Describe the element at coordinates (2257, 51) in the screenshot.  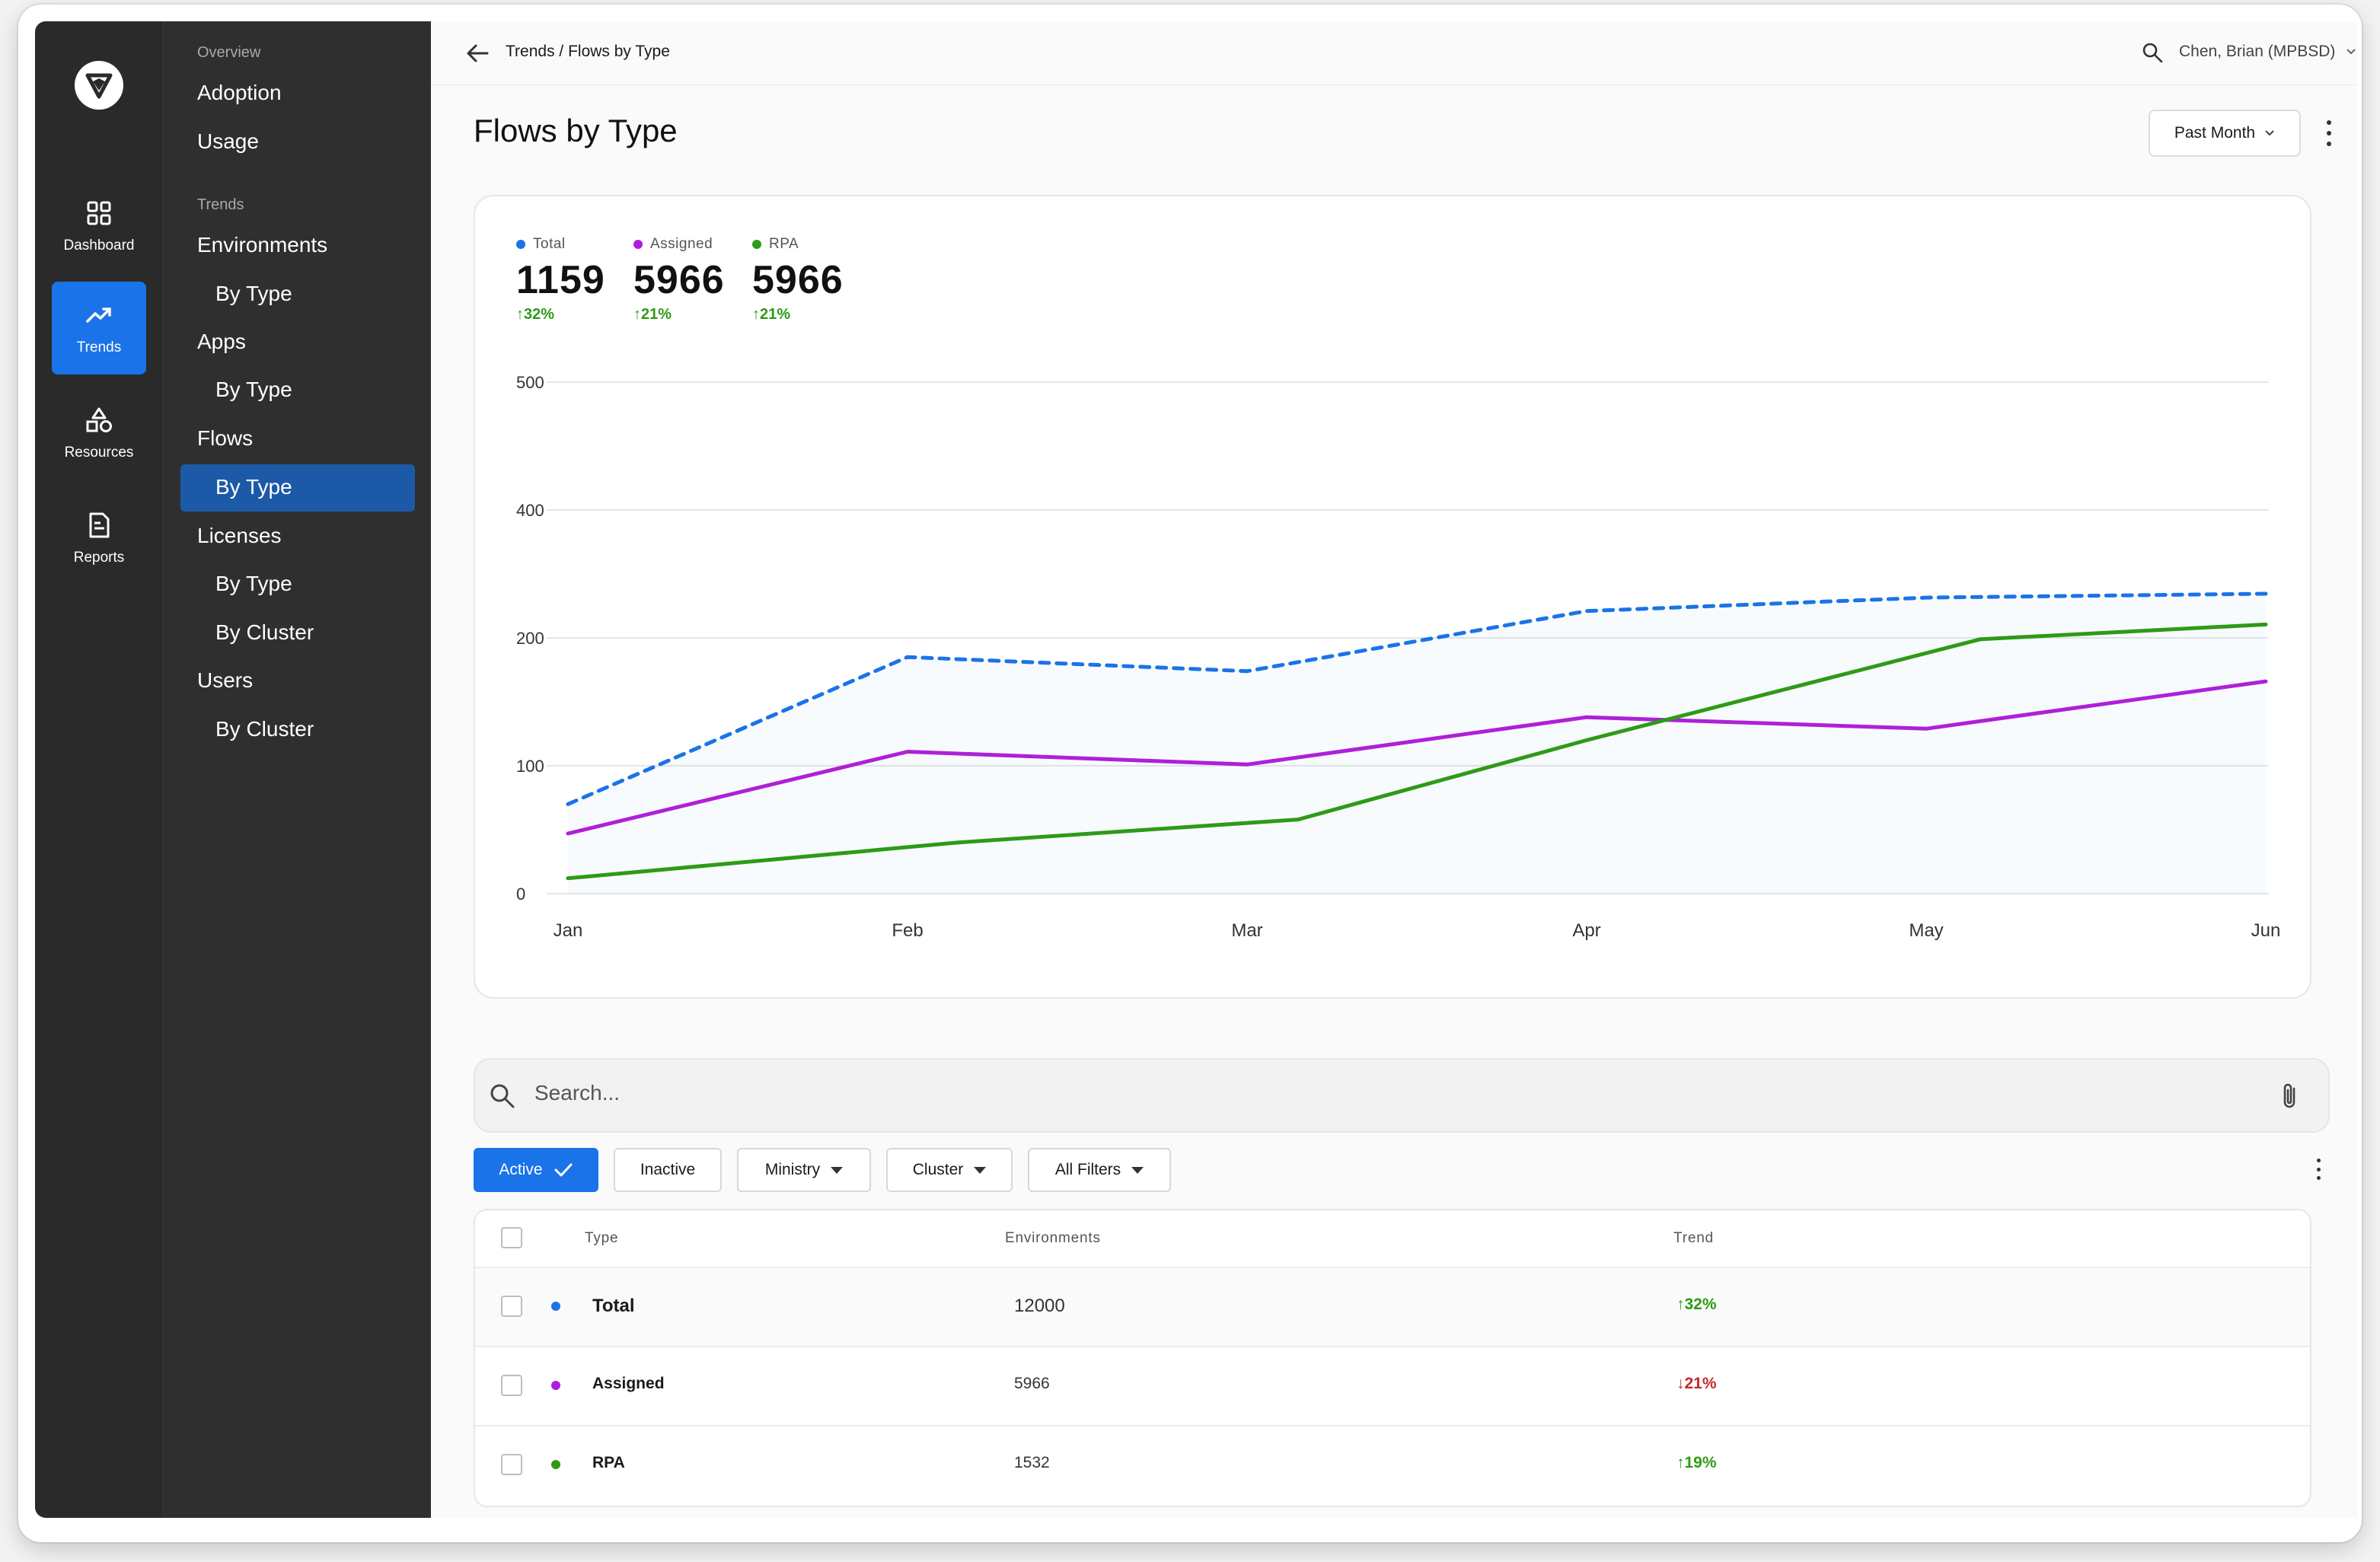
I see `user-name: Chen, Brian (MPBSD)` at that location.